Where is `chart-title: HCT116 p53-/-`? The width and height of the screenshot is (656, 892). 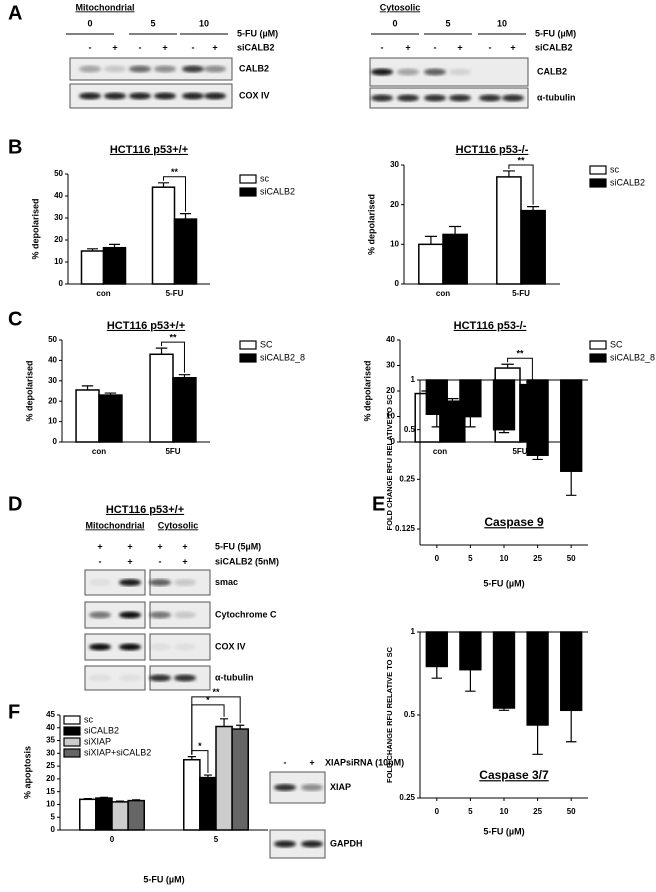
chart-title: HCT116 p53-/- is located at coordinates (492, 150).